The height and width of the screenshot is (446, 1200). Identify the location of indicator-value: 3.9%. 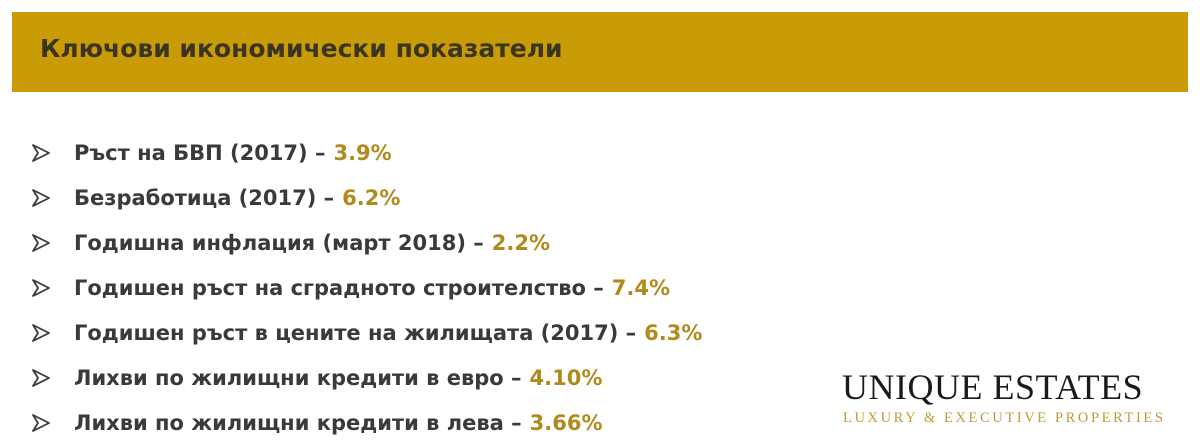
(362, 152).